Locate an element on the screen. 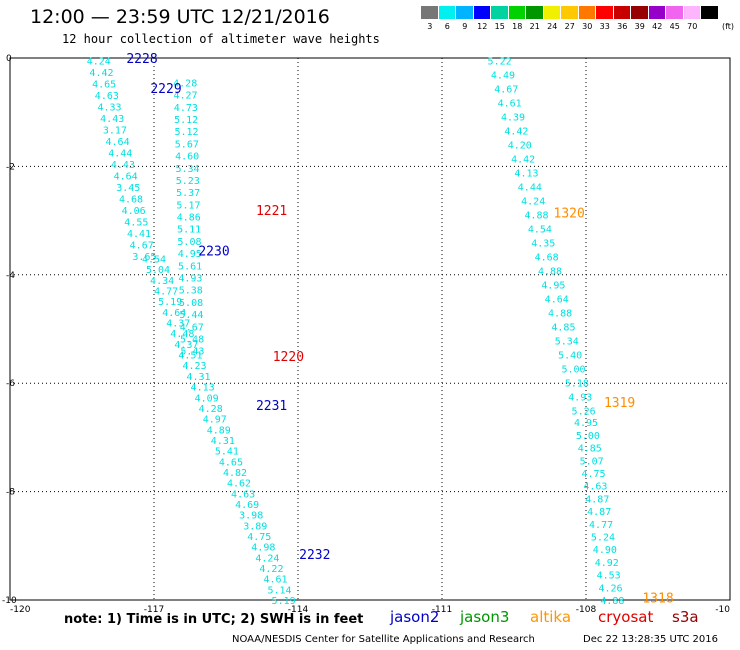  wave-height-value: 3.89 is located at coordinates (255, 526).